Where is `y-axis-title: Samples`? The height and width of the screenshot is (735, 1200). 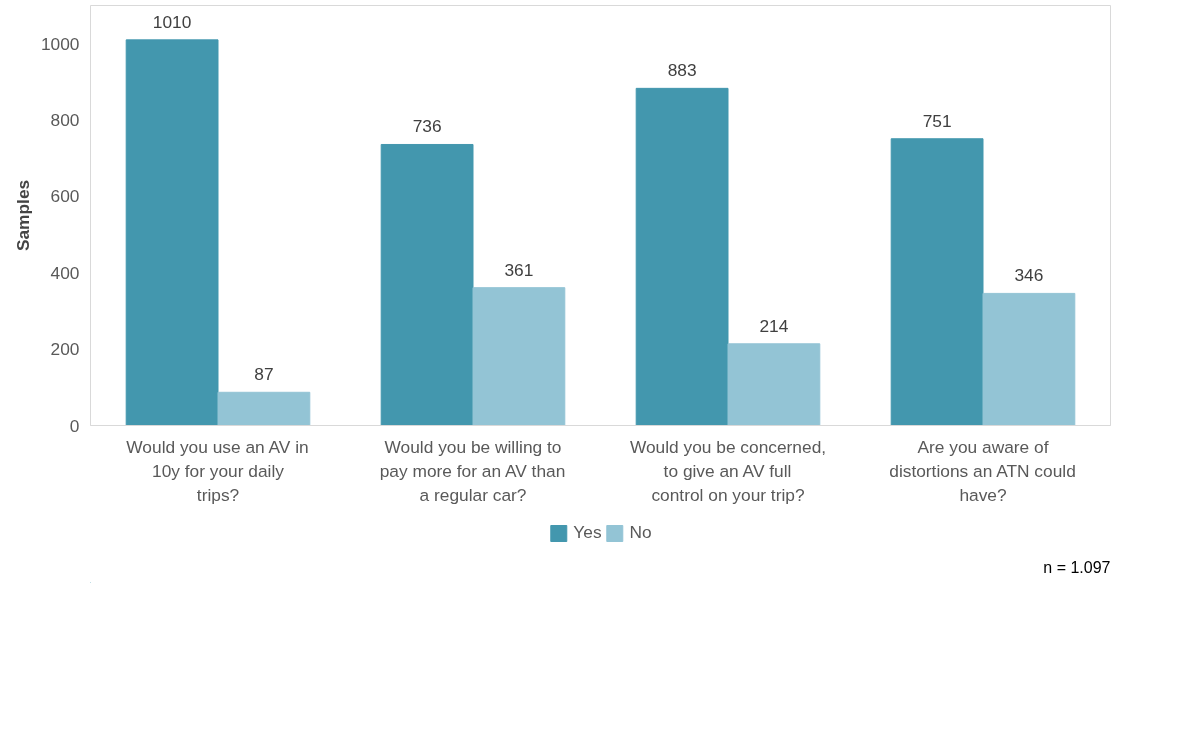 y-axis-title: Samples is located at coordinates (22, 215).